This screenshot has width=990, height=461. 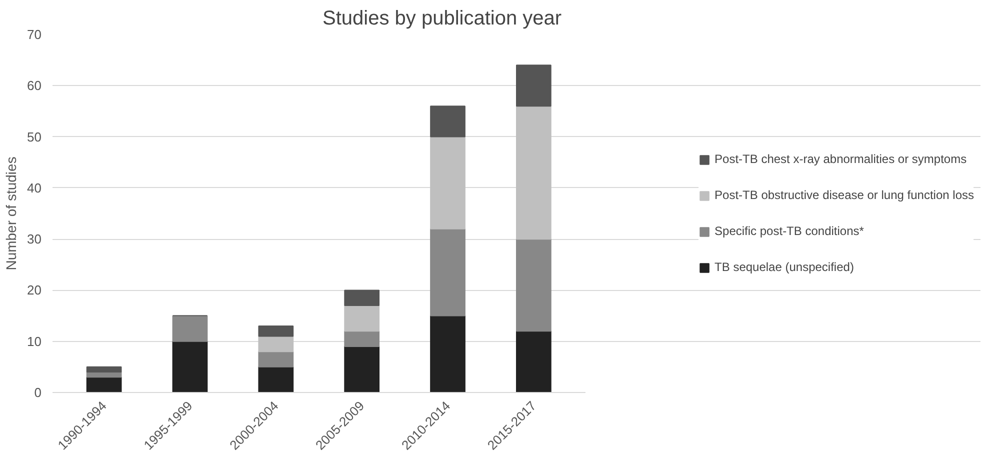 I want to click on y-tick-label: 50, so click(x=34, y=136).